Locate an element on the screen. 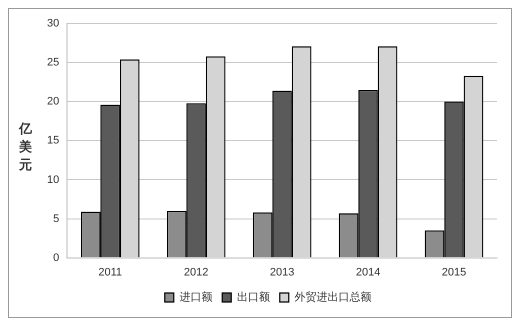 Image resolution: width=520 pixels, height=326 pixels. x-tick-label: 2012 is located at coordinates (196, 272).